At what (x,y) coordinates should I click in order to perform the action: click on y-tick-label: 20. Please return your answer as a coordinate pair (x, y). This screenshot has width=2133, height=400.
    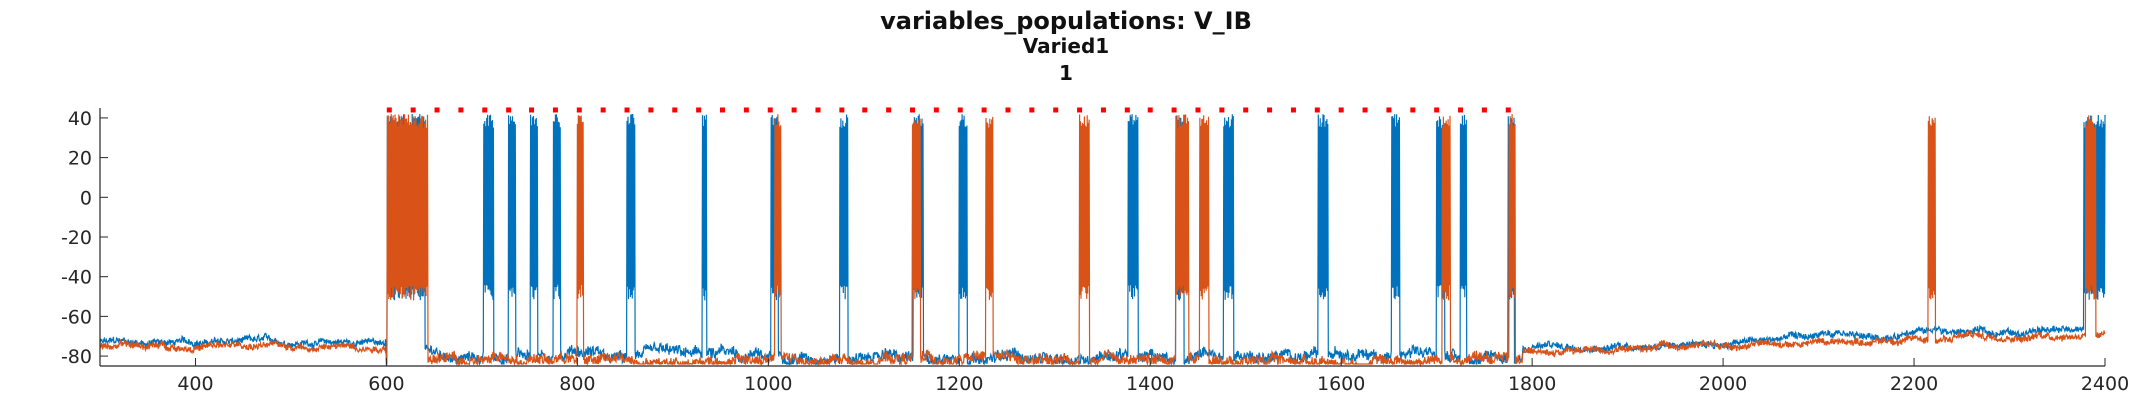
    Looking at the image, I should click on (80, 159).